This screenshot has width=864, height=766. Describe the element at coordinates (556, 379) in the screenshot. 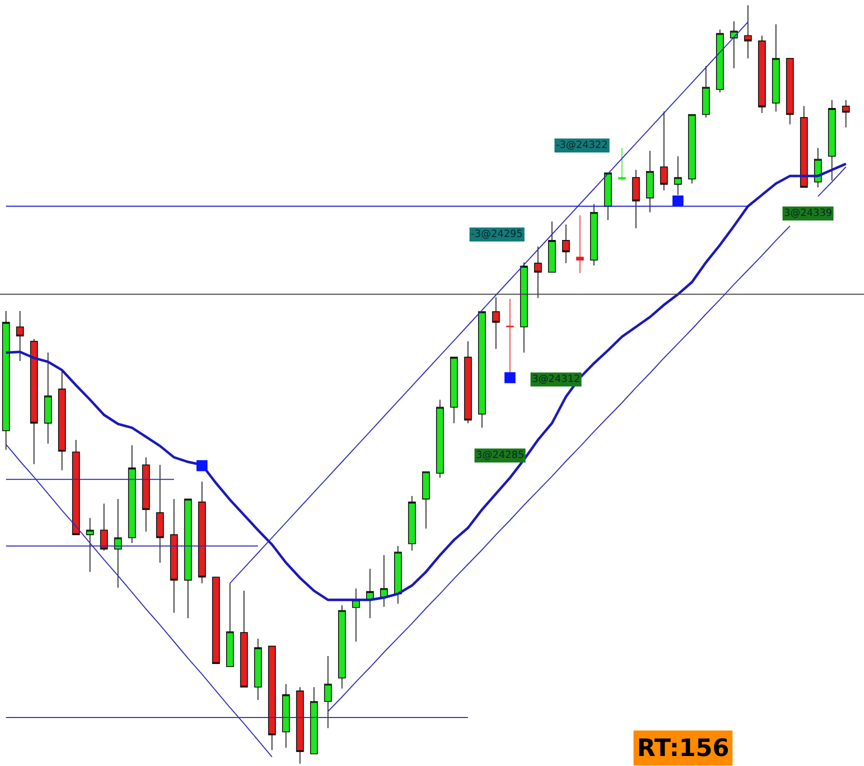

I see `annotation: 3@24312` at that location.